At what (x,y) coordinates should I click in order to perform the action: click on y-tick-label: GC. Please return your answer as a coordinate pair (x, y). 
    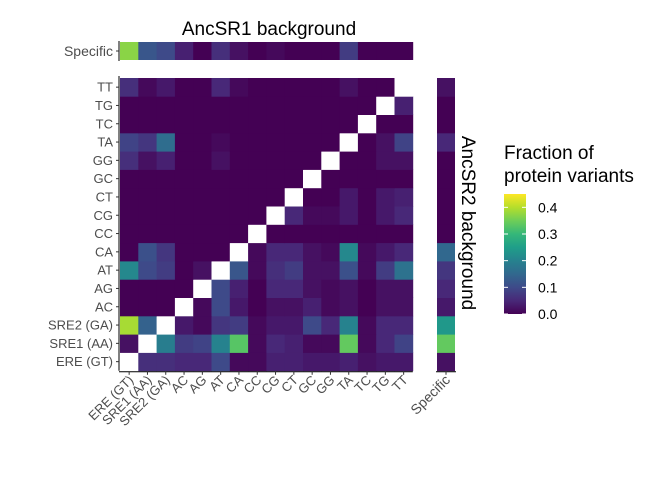
    Looking at the image, I should click on (104, 178).